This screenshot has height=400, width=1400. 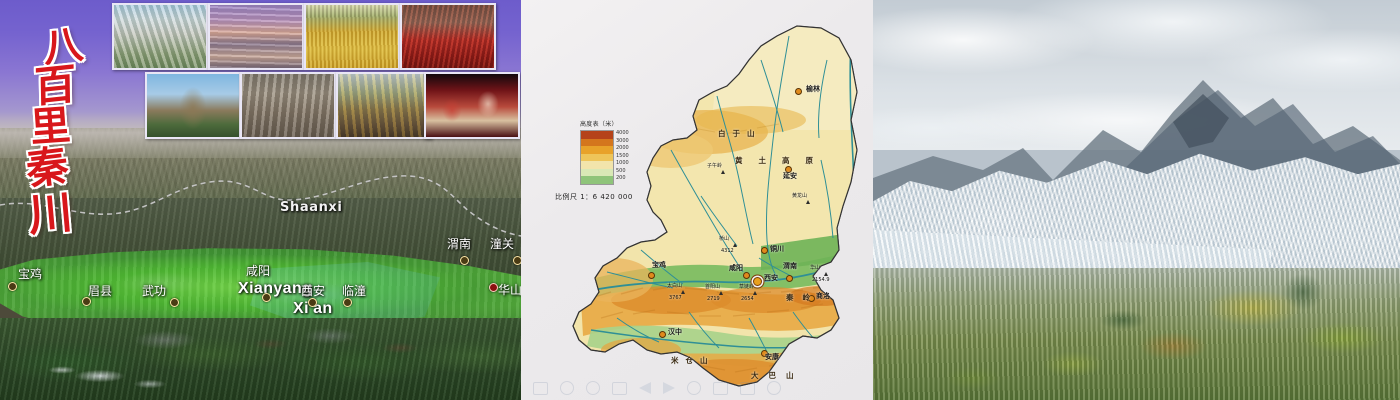 What do you see at coordinates (622, 157) in the screenshot?
I see `legend-tick-labels: 4000 3000 2000 1500 1000 500 200` at bounding box center [622, 157].